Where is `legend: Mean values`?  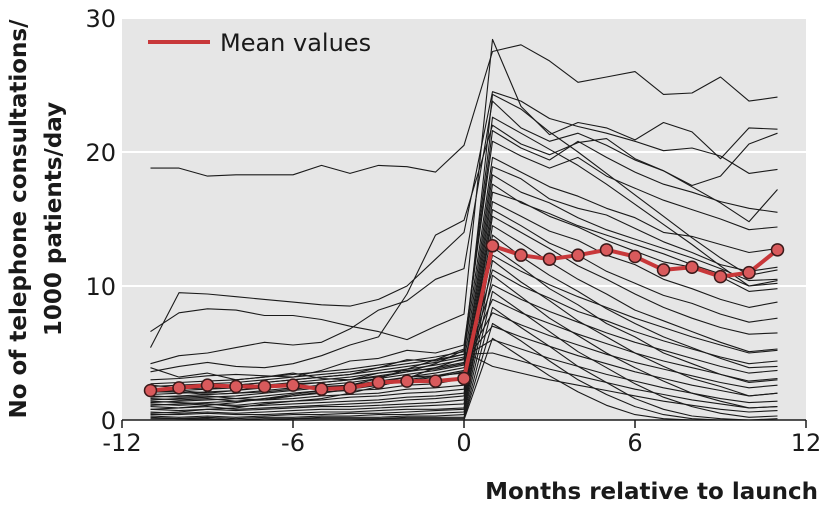 legend: Mean values is located at coordinates (259, 43).